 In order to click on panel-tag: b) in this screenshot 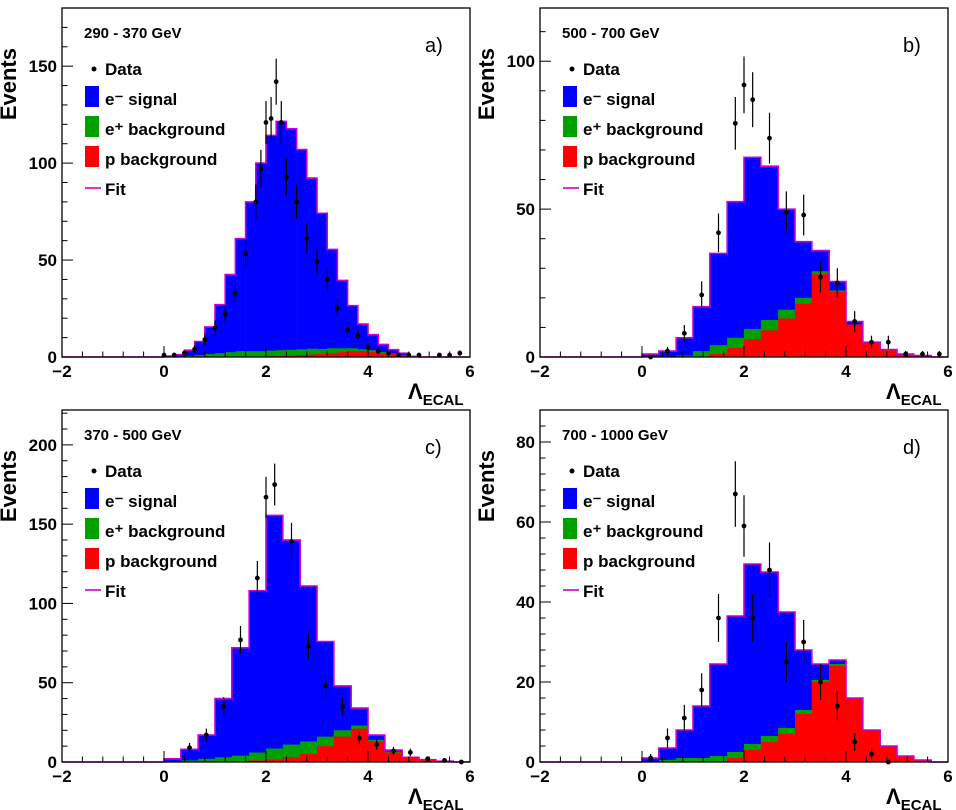, I will do `click(912, 46)`.